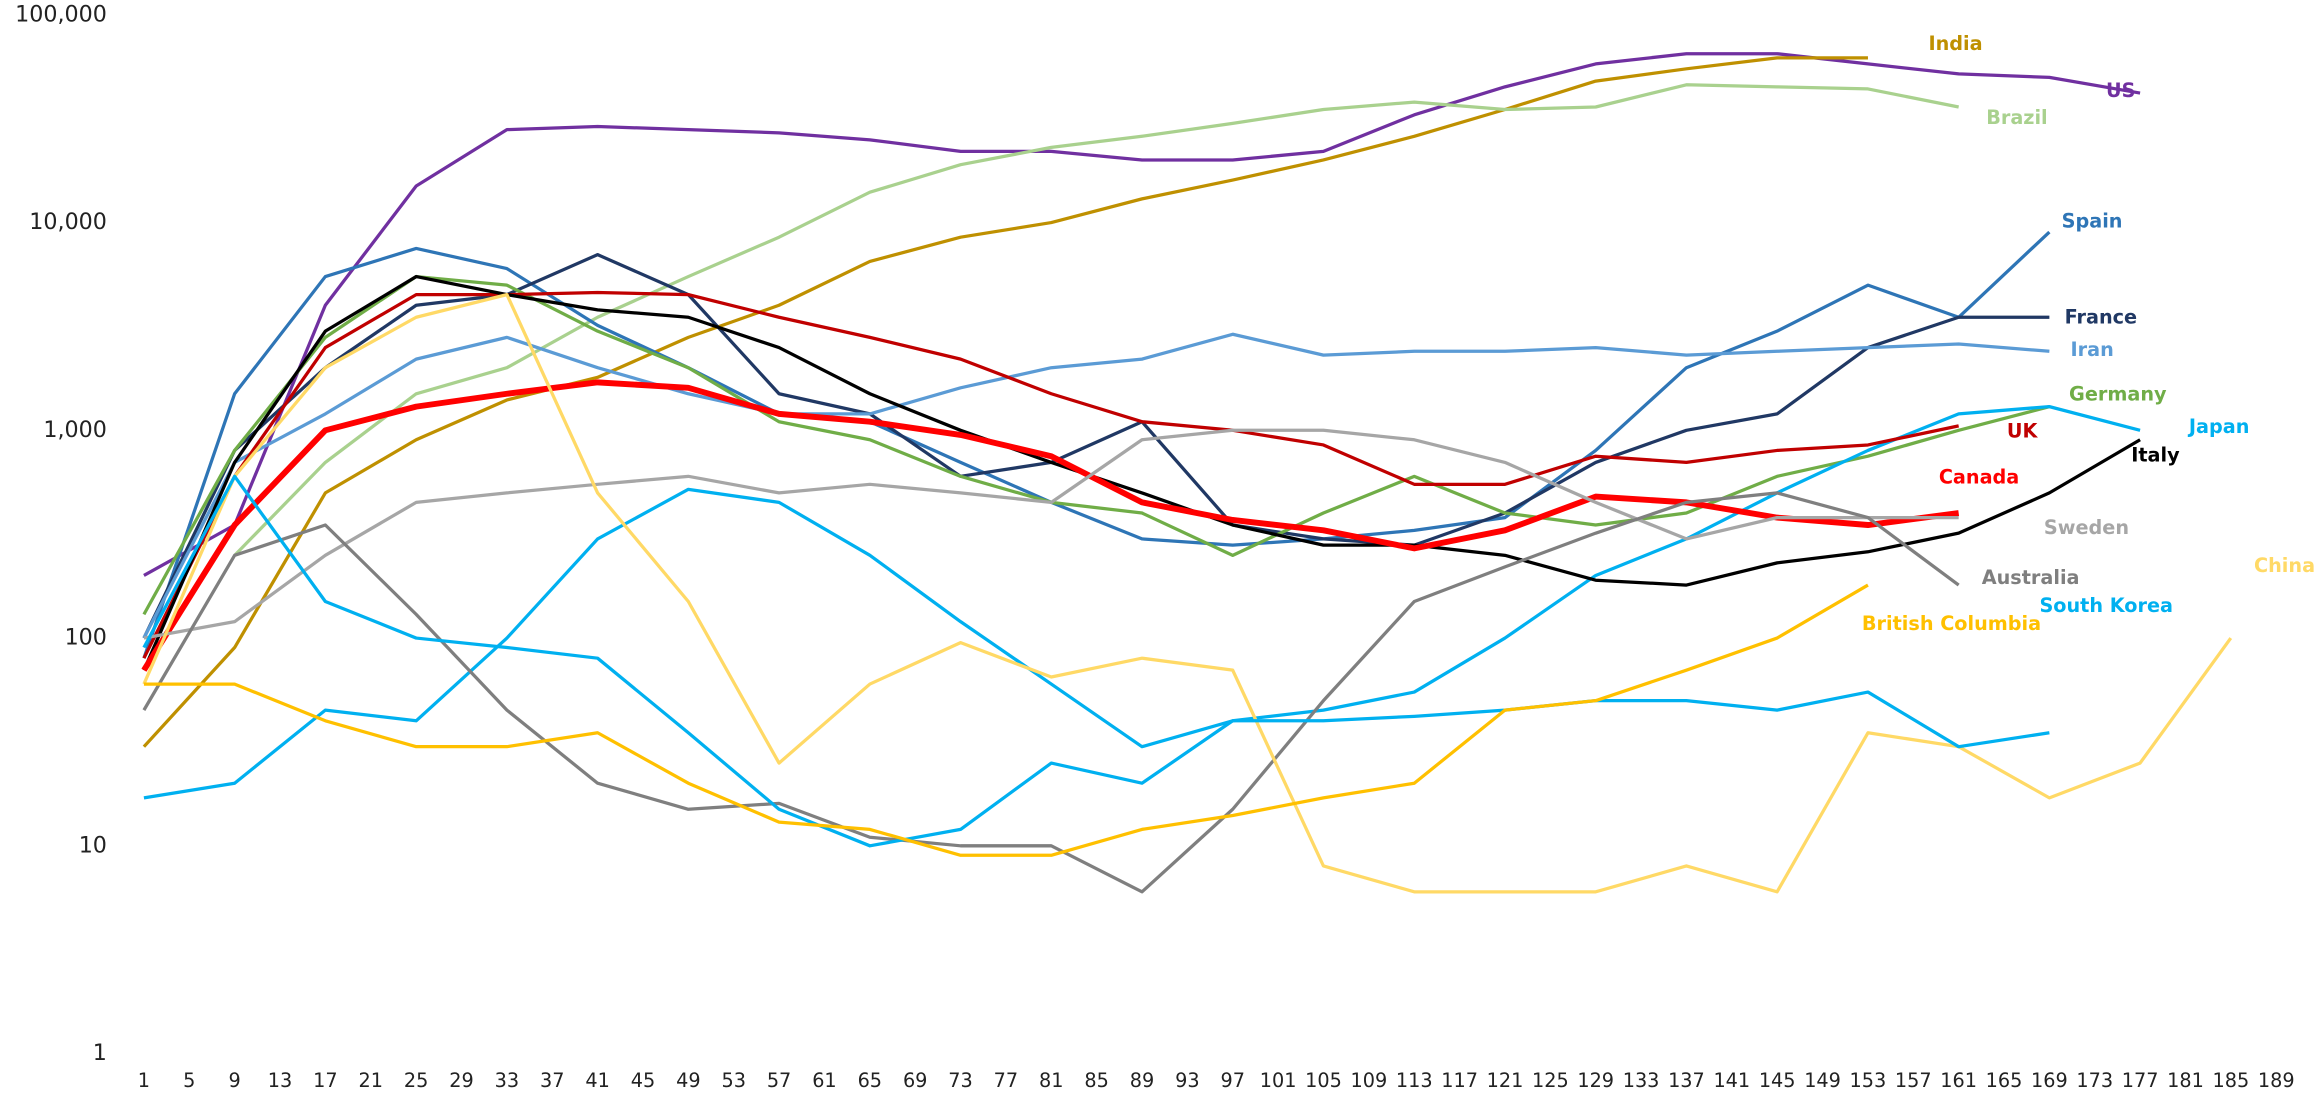 Image resolution: width=2321 pixels, height=1095 pixels. Describe the element at coordinates (416, 1080) in the screenshot. I see `x-tick-label: 25` at that location.